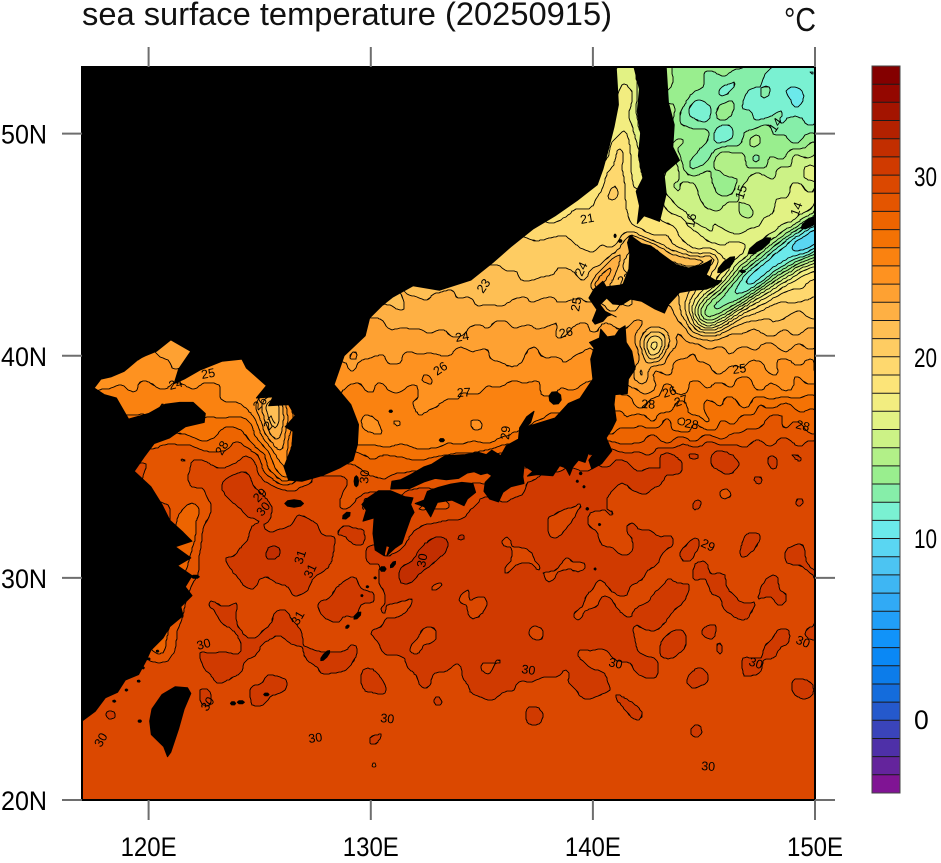 The height and width of the screenshot is (863, 941). Describe the element at coordinates (24, 135) in the screenshot. I see `svg-text: 50N` at that location.